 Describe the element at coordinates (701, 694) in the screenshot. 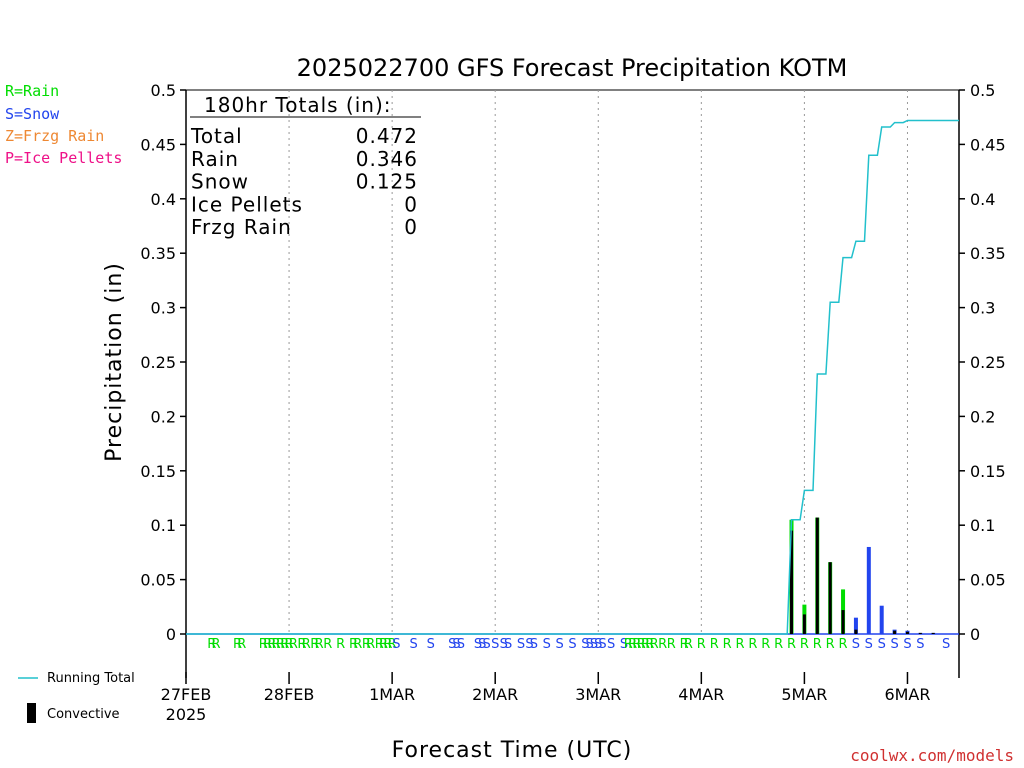

I see `x-tick-label: 4MAR` at that location.